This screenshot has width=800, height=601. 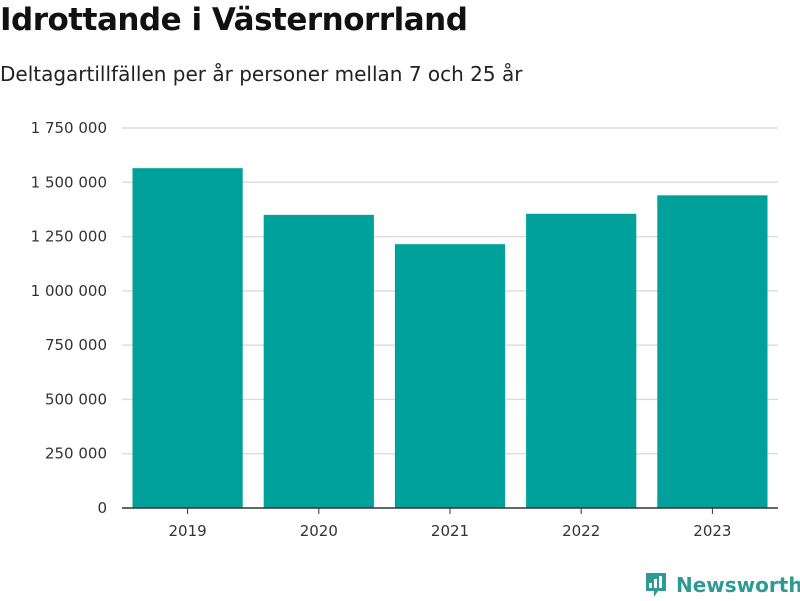 What do you see at coordinates (76, 399) in the screenshot?
I see `y-tick-label: 500 000` at bounding box center [76, 399].